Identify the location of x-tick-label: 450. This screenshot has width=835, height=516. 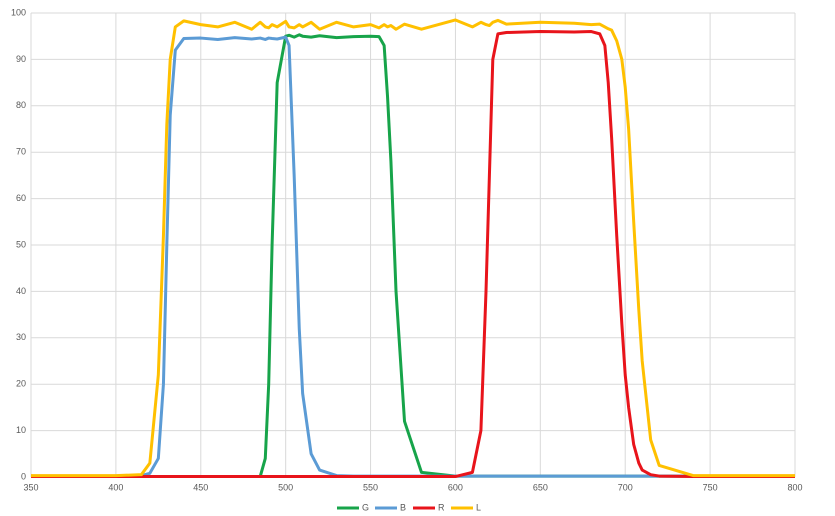
(200, 487).